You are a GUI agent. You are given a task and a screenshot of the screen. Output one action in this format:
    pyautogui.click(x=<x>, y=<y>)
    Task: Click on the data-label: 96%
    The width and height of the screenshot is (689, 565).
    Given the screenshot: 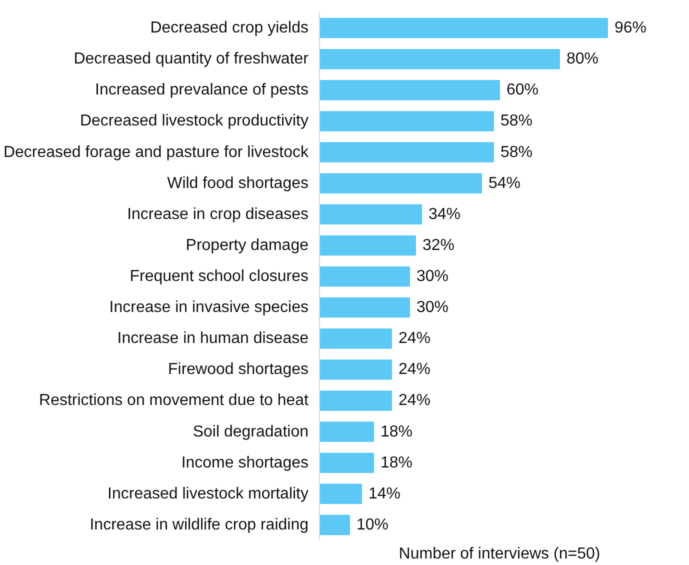 What is the action you would take?
    pyautogui.click(x=630, y=28)
    